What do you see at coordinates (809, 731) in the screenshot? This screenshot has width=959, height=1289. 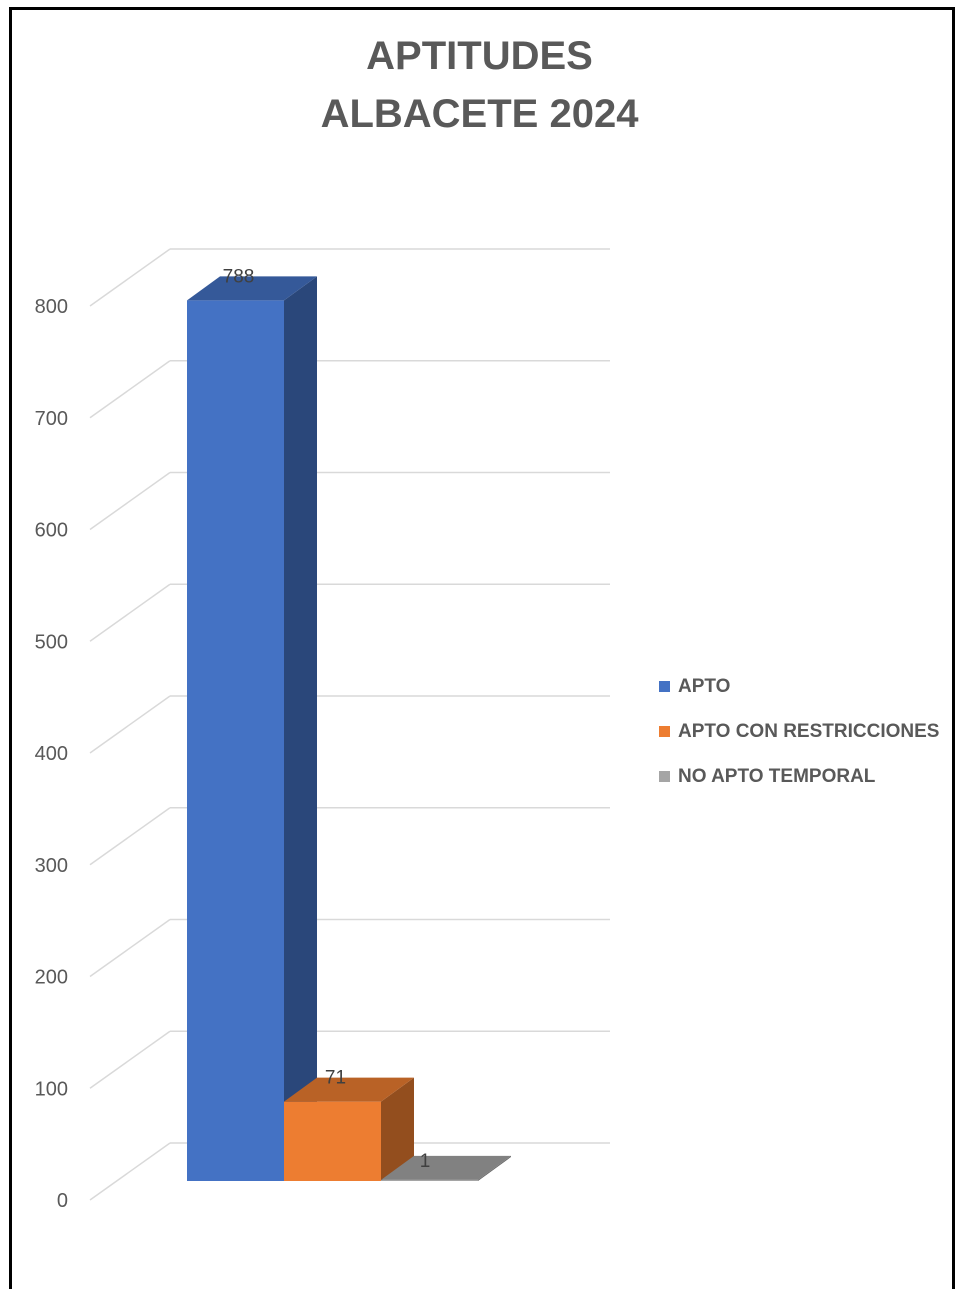 I see `legend-label-apto-con-restricciones: APTO CON RESTRICCIONES` at bounding box center [809, 731].